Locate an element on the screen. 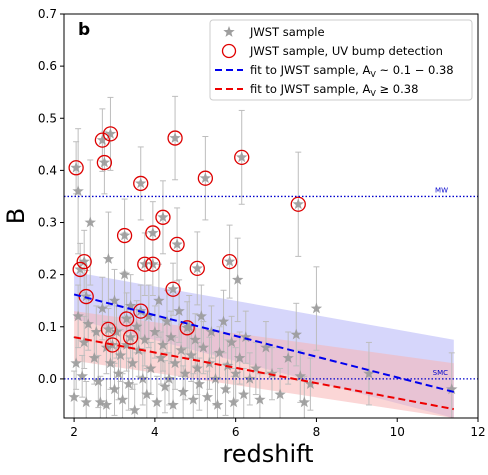  x-tick-label: 10 is located at coordinates (397, 432).